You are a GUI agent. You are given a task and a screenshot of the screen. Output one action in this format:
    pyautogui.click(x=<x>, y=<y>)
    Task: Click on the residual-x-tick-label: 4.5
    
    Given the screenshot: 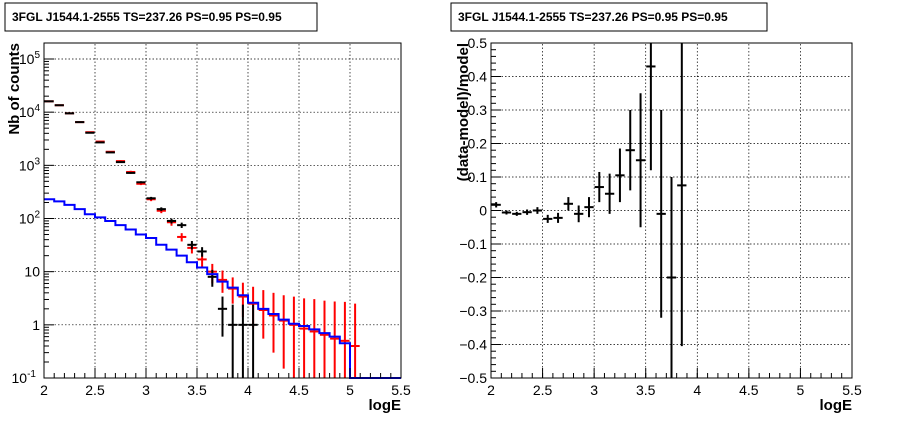 What is the action you would take?
    pyautogui.click(x=749, y=390)
    